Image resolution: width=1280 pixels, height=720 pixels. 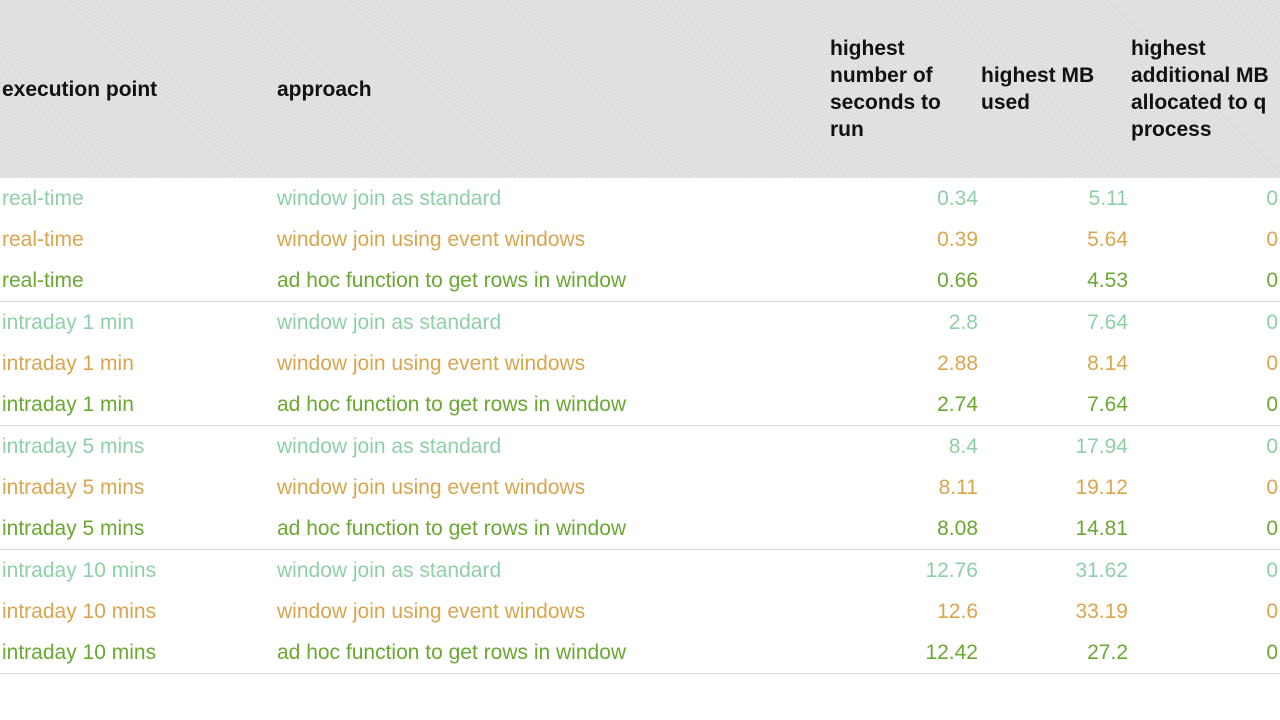 I want to click on cell-seconds: 8.11, so click(x=958, y=487).